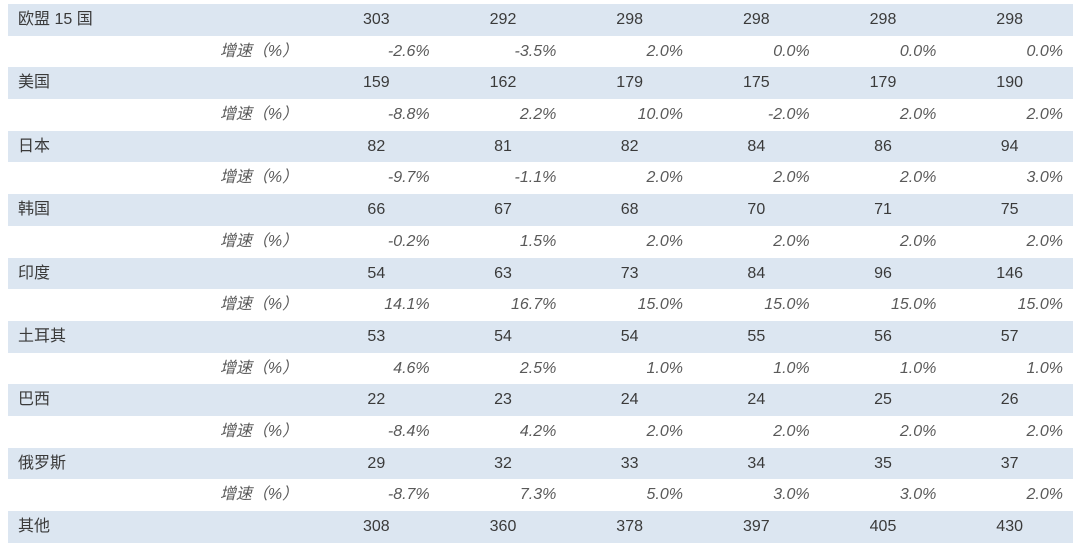 This screenshot has height=548, width=1080. I want to click on value-cell: 75, so click(1009, 210).